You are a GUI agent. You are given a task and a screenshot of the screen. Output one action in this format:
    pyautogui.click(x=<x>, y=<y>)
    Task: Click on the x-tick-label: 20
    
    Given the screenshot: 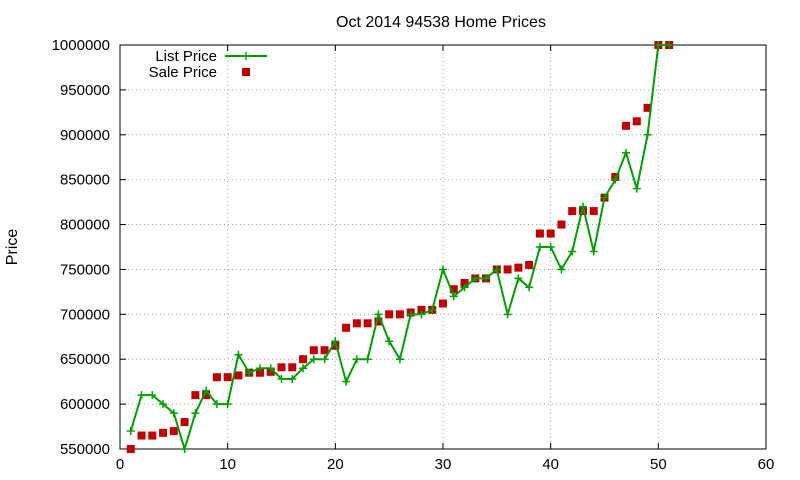 What is the action you would take?
    pyautogui.click(x=335, y=464)
    